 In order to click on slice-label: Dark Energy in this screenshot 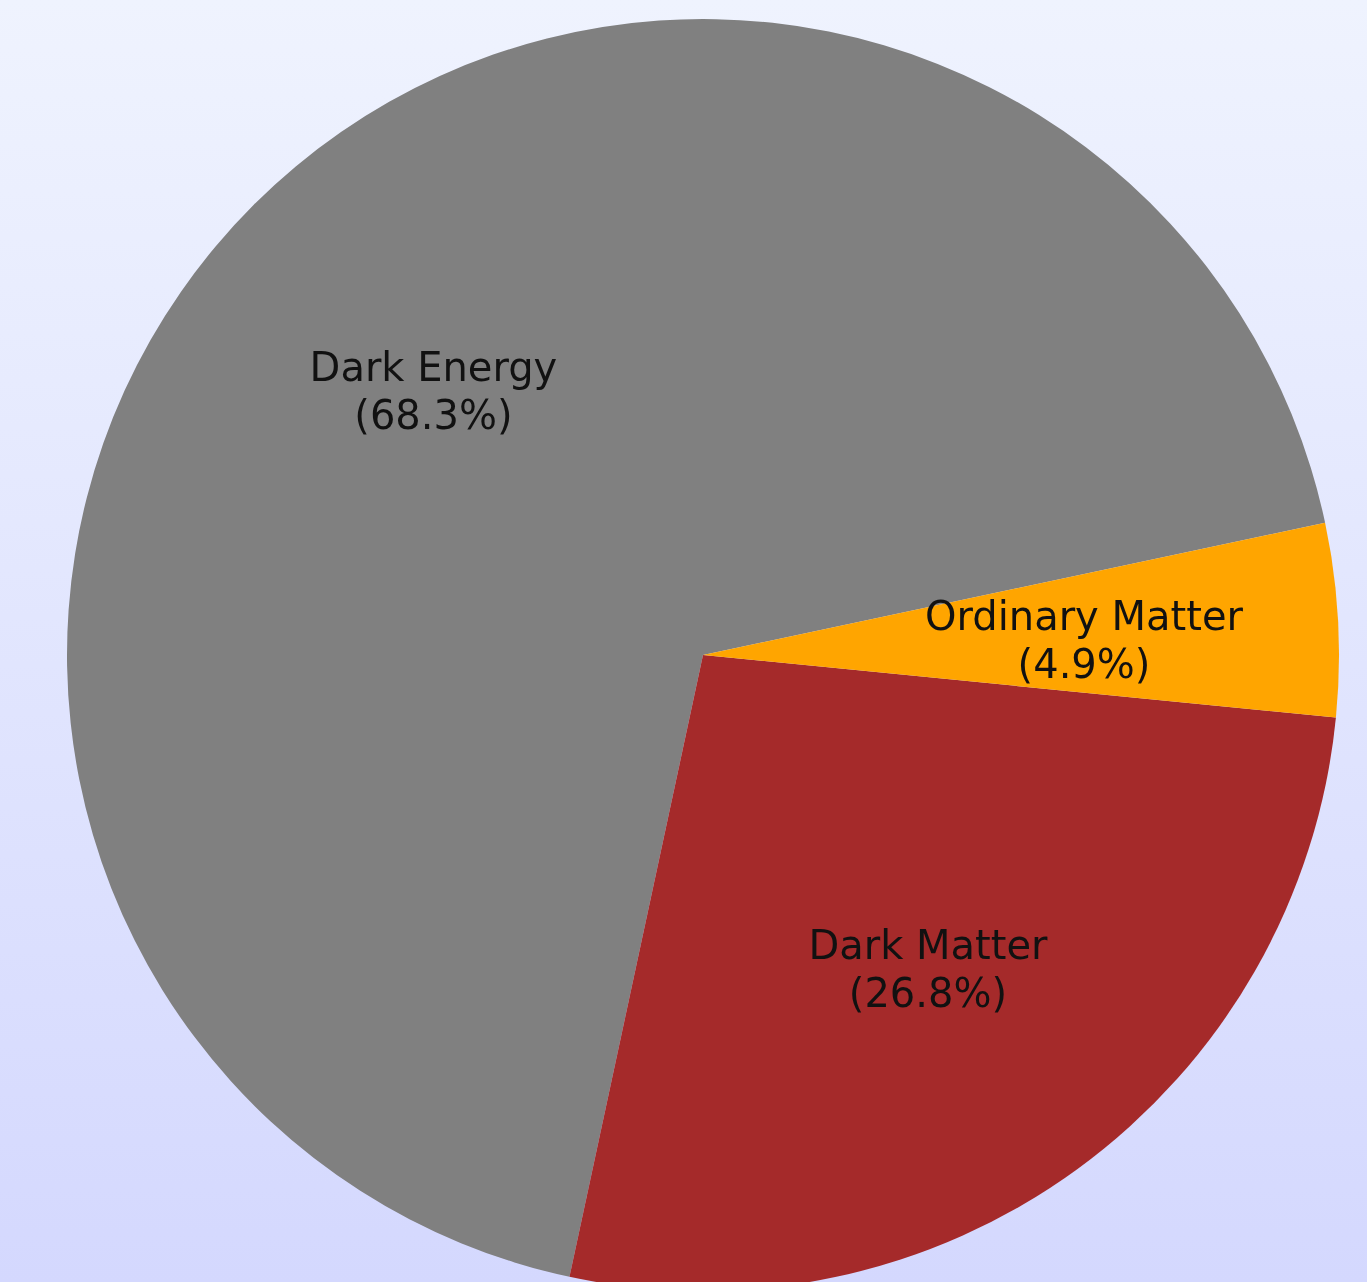, I will do `click(433, 366)`.